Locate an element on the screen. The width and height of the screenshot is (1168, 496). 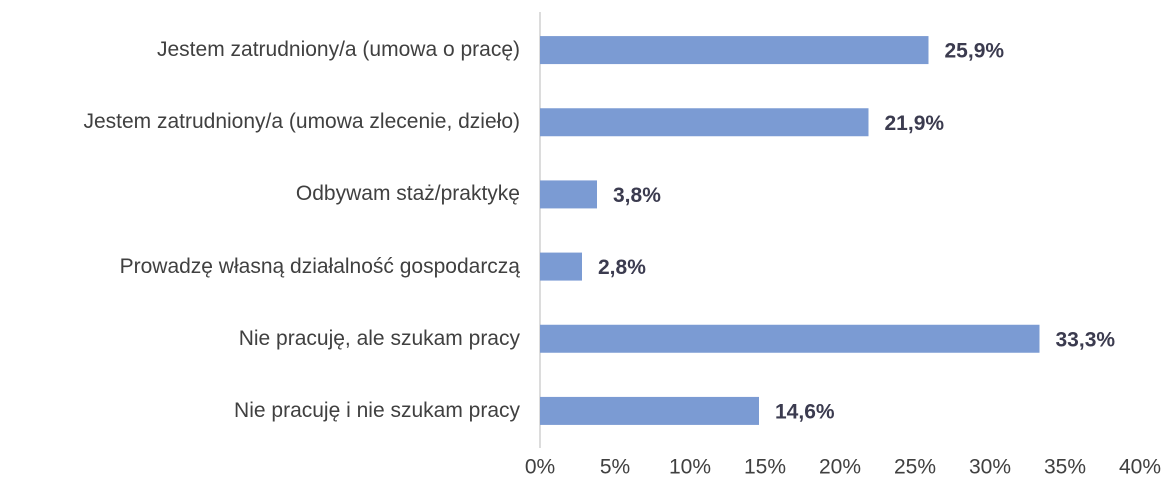
value-label: 3,8% is located at coordinates (637, 195).